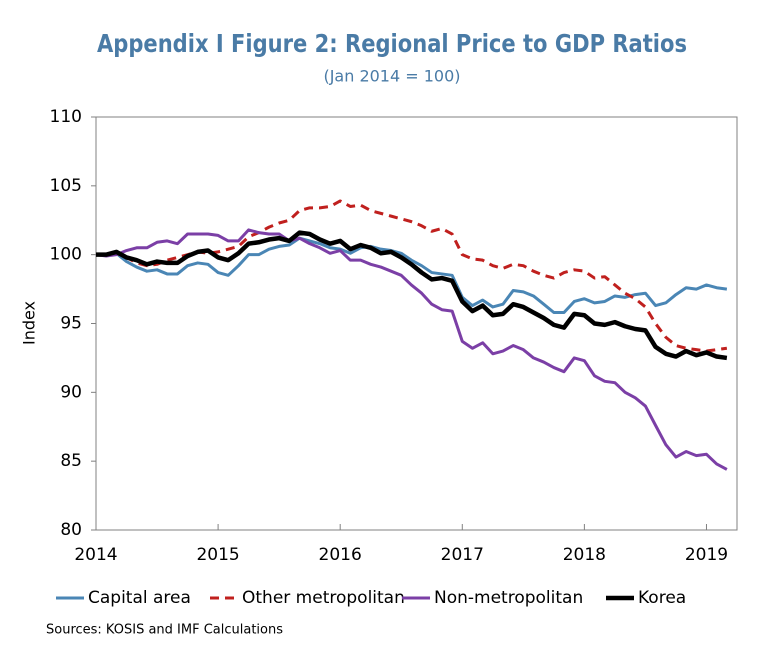 This screenshot has height=645, width=763. What do you see at coordinates (95, 555) in the screenshot?
I see `x-tick-label: 2014` at bounding box center [95, 555].